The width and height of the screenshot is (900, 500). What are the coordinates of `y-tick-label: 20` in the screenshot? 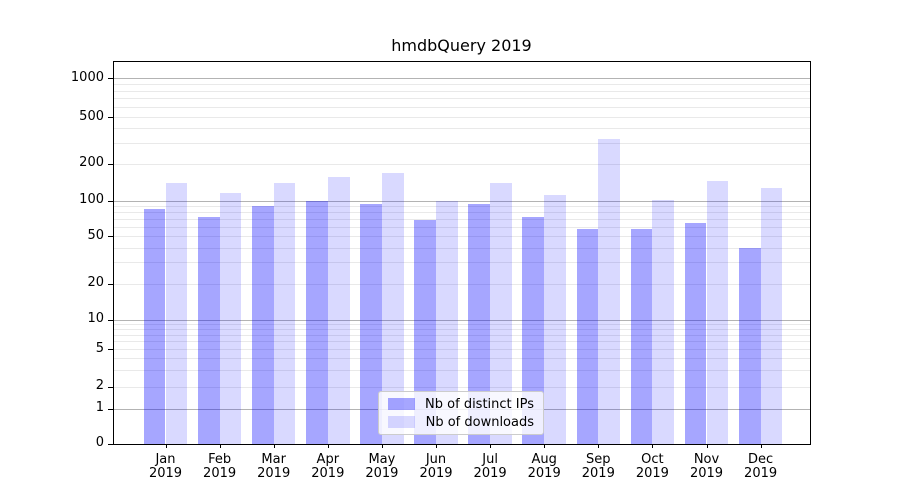 It's located at (95, 282).